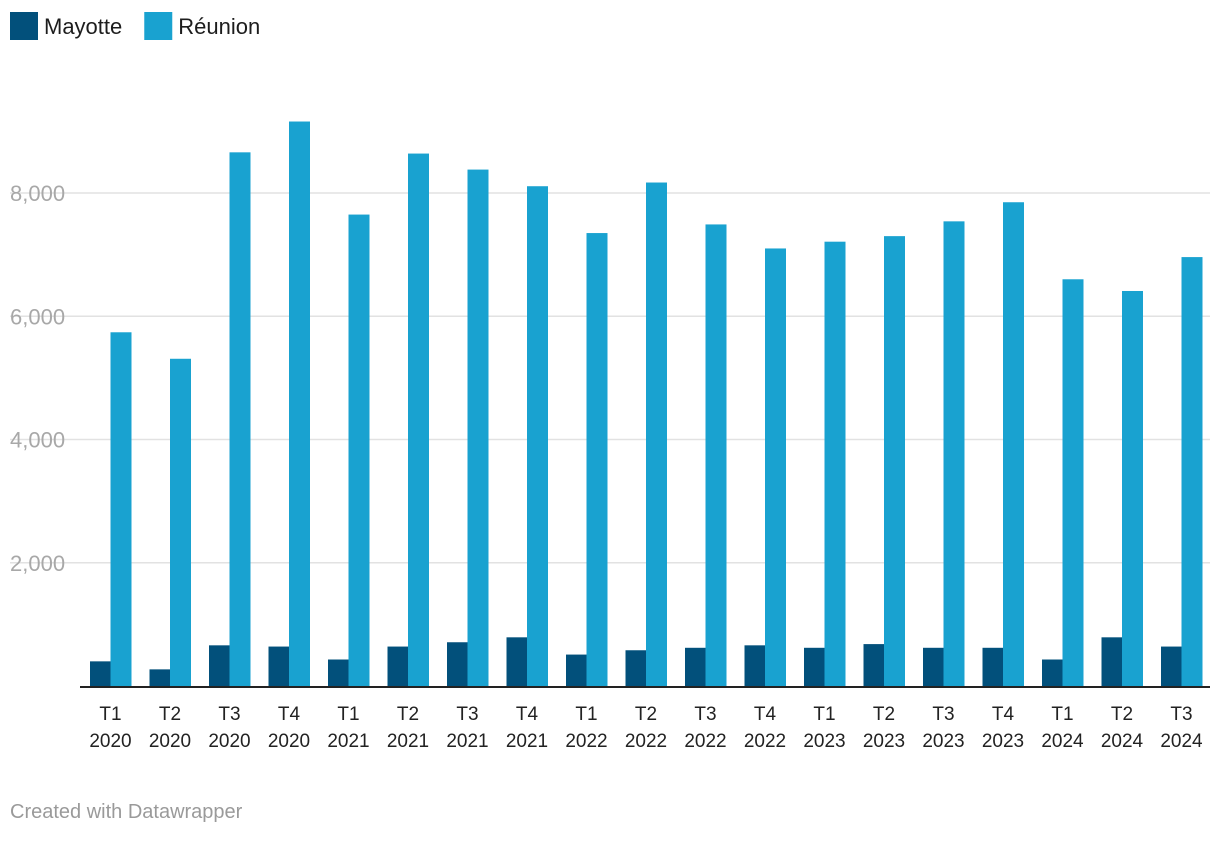 The width and height of the screenshot is (1220, 841). What do you see at coordinates (219, 26) in the screenshot?
I see `legend-label-r-union: Réunion` at bounding box center [219, 26].